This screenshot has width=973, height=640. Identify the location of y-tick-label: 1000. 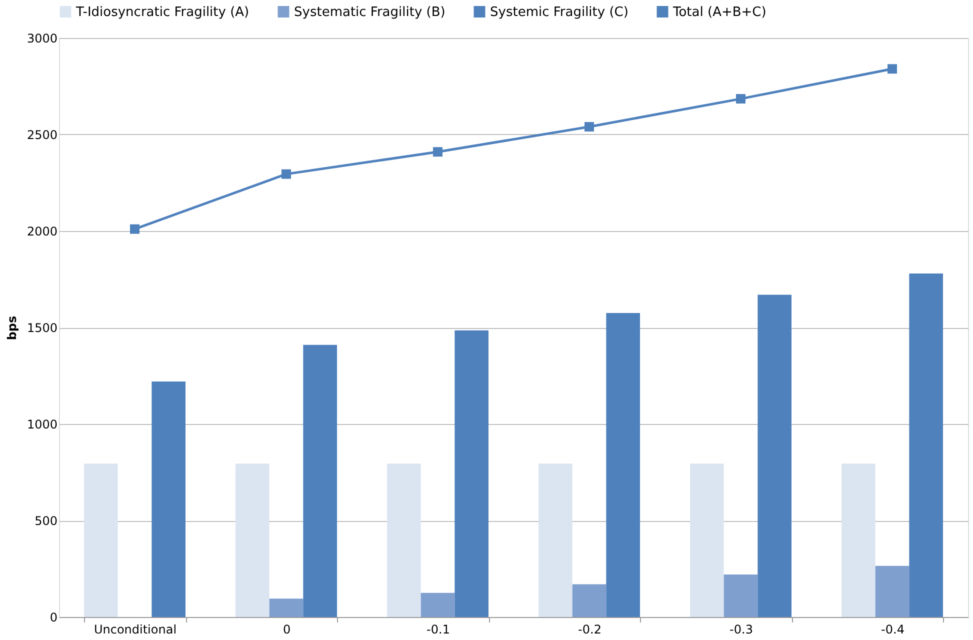
(42, 425).